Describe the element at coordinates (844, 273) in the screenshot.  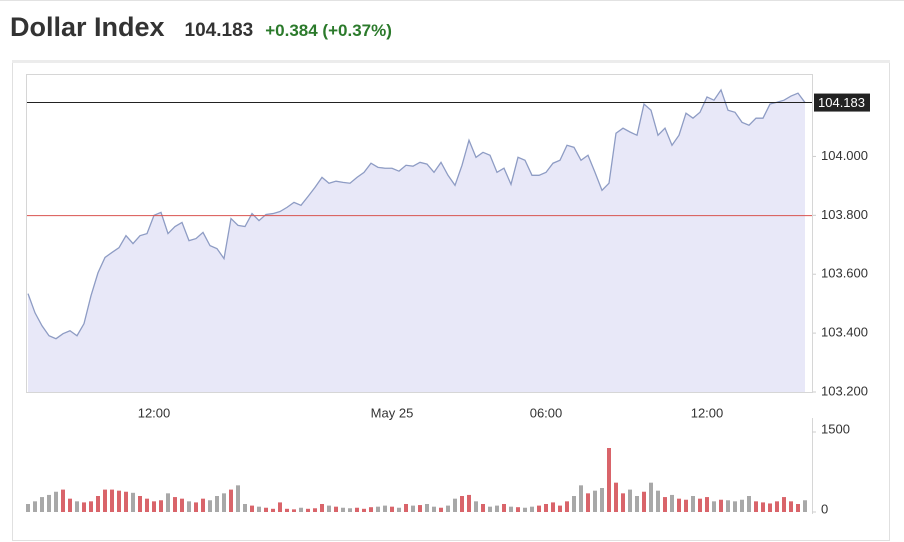
I see `y-tick-label: 103.600` at that location.